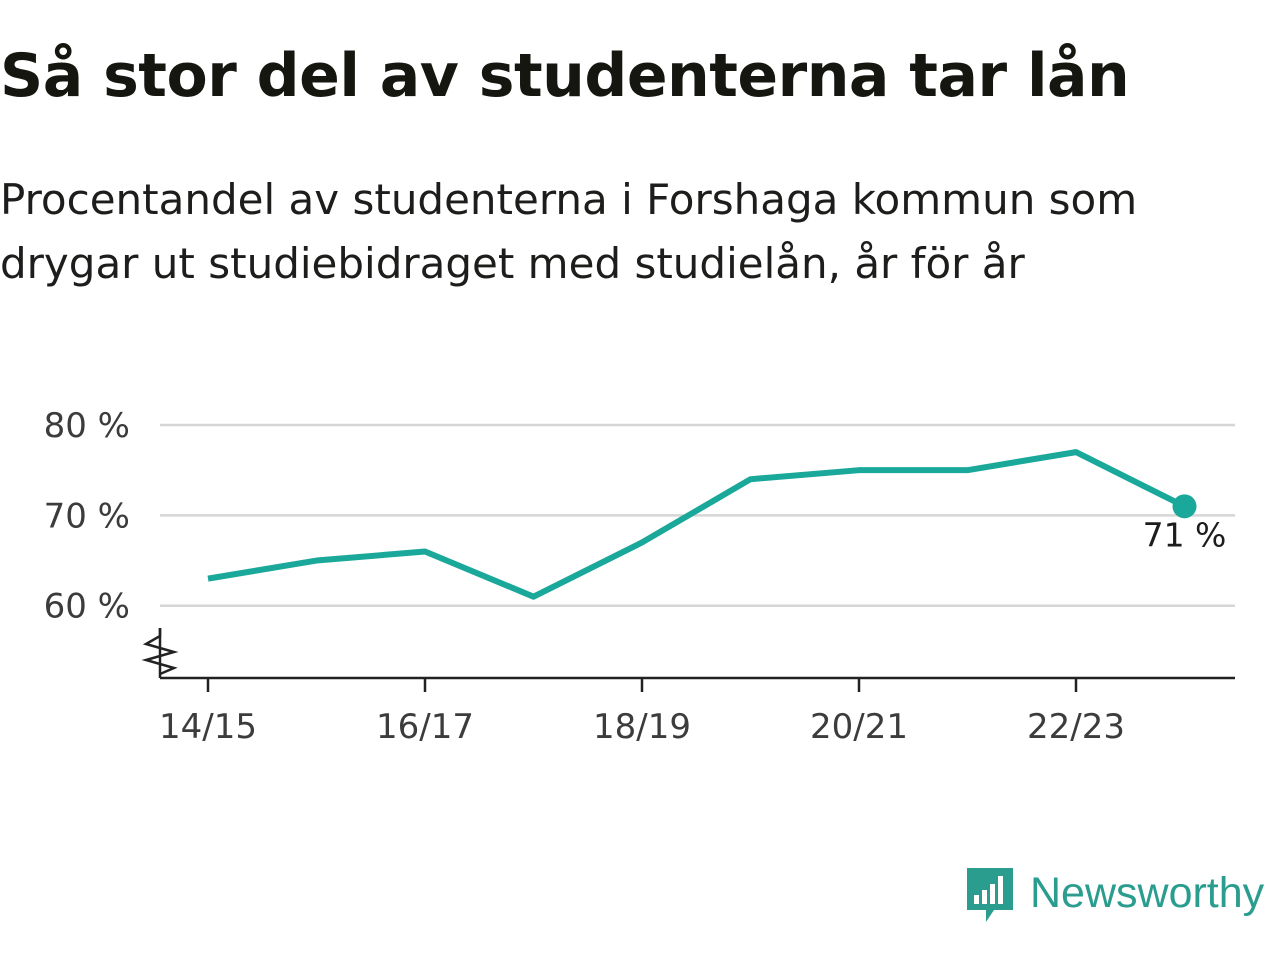  I want to click on x-tick-label-18/19: 18/19, so click(642, 727).